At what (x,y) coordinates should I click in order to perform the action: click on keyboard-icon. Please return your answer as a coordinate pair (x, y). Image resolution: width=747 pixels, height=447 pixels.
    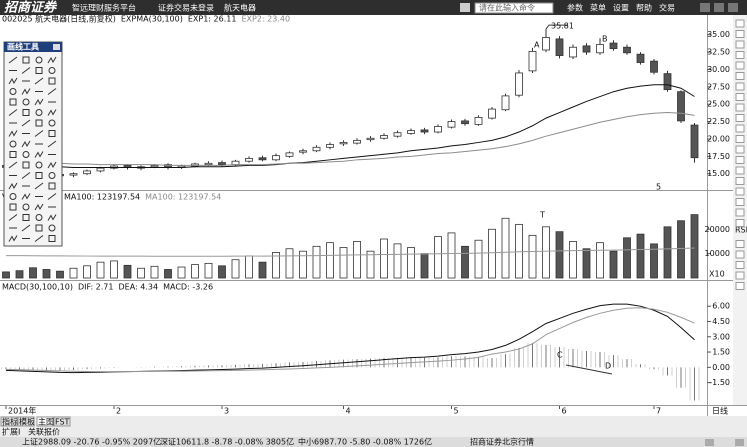
    Looking at the image, I should click on (465, 7).